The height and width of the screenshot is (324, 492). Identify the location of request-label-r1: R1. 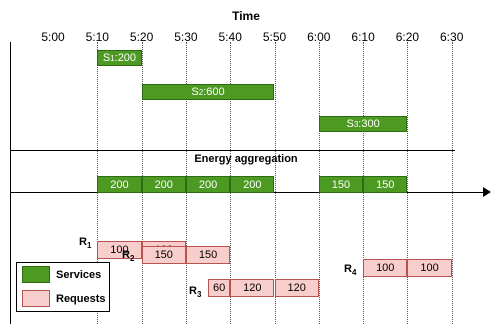
(85, 243).